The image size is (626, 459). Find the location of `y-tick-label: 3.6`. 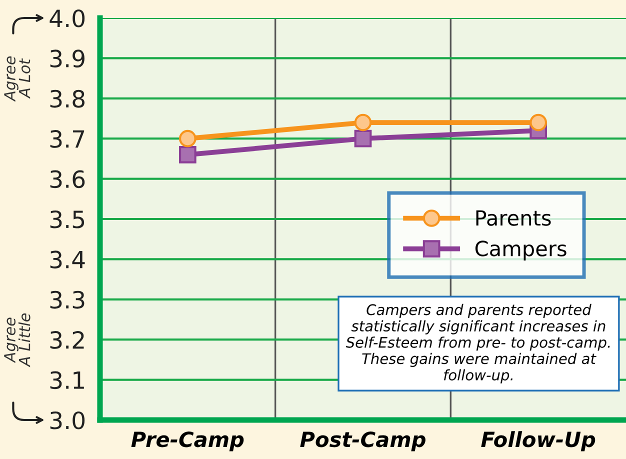

y-tick-label: 3.6 is located at coordinates (67, 179).